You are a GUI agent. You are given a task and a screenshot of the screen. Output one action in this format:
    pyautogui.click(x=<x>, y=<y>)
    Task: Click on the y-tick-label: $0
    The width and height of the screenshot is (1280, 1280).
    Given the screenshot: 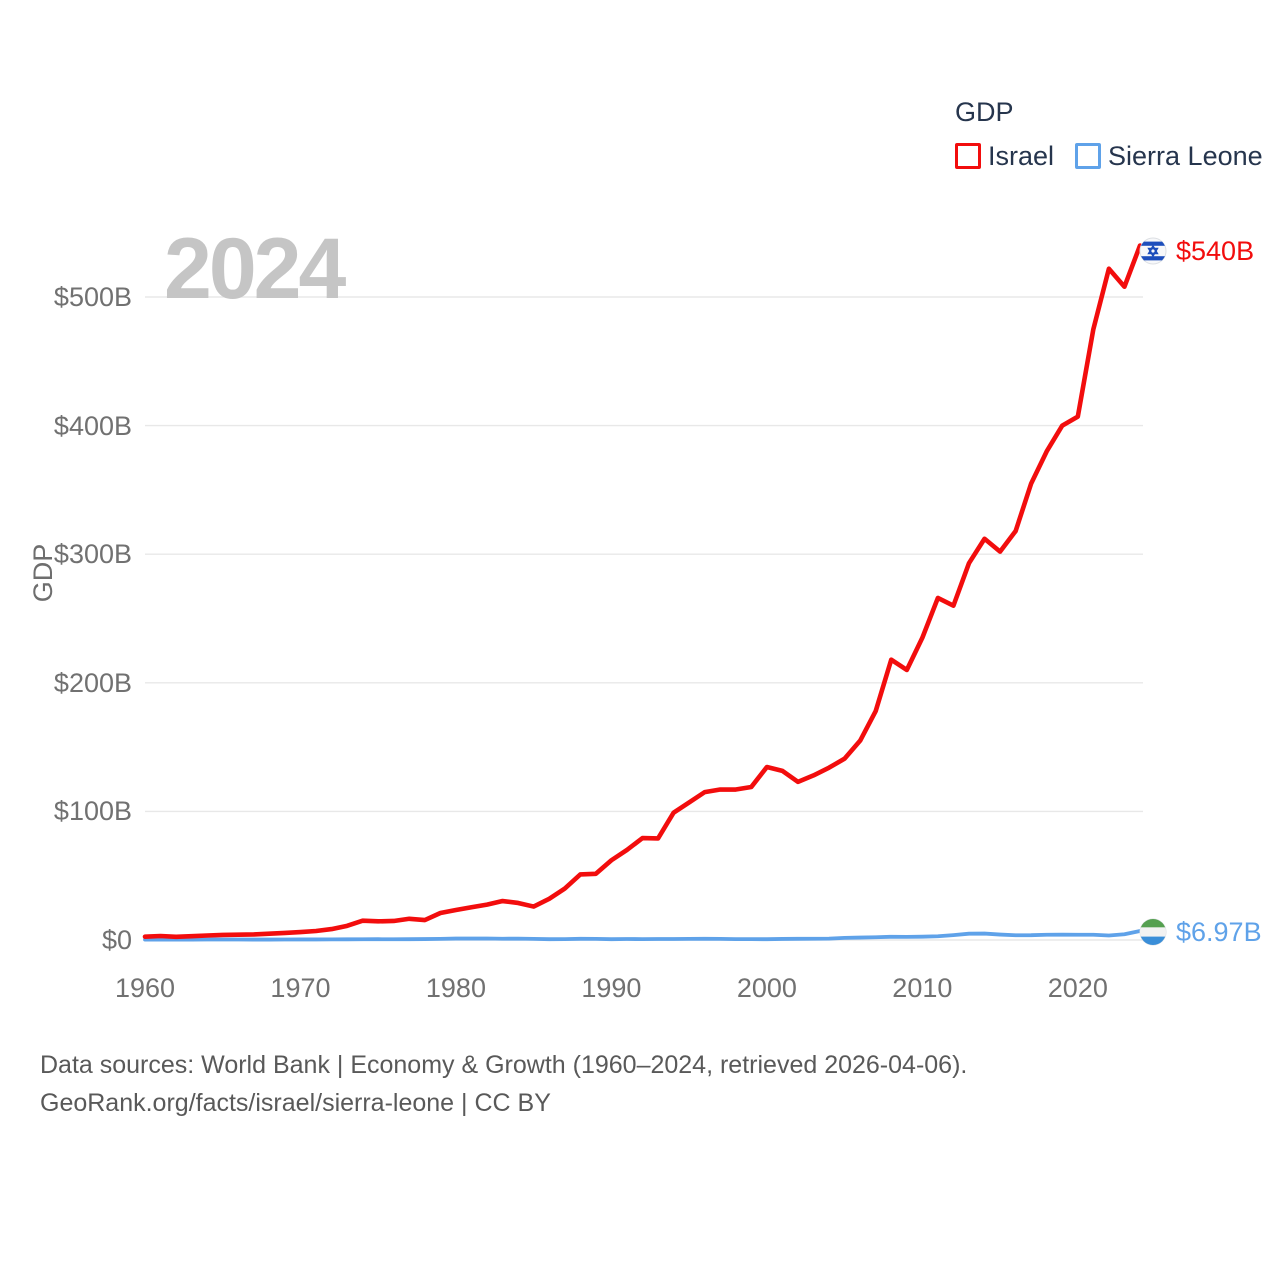 What is the action you would take?
    pyautogui.click(x=116, y=940)
    